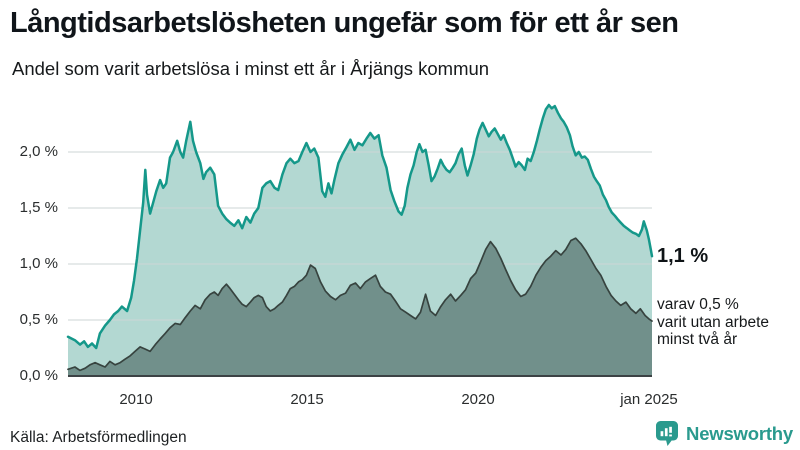  I want to click on chart-bubble-icon, so click(667, 433).